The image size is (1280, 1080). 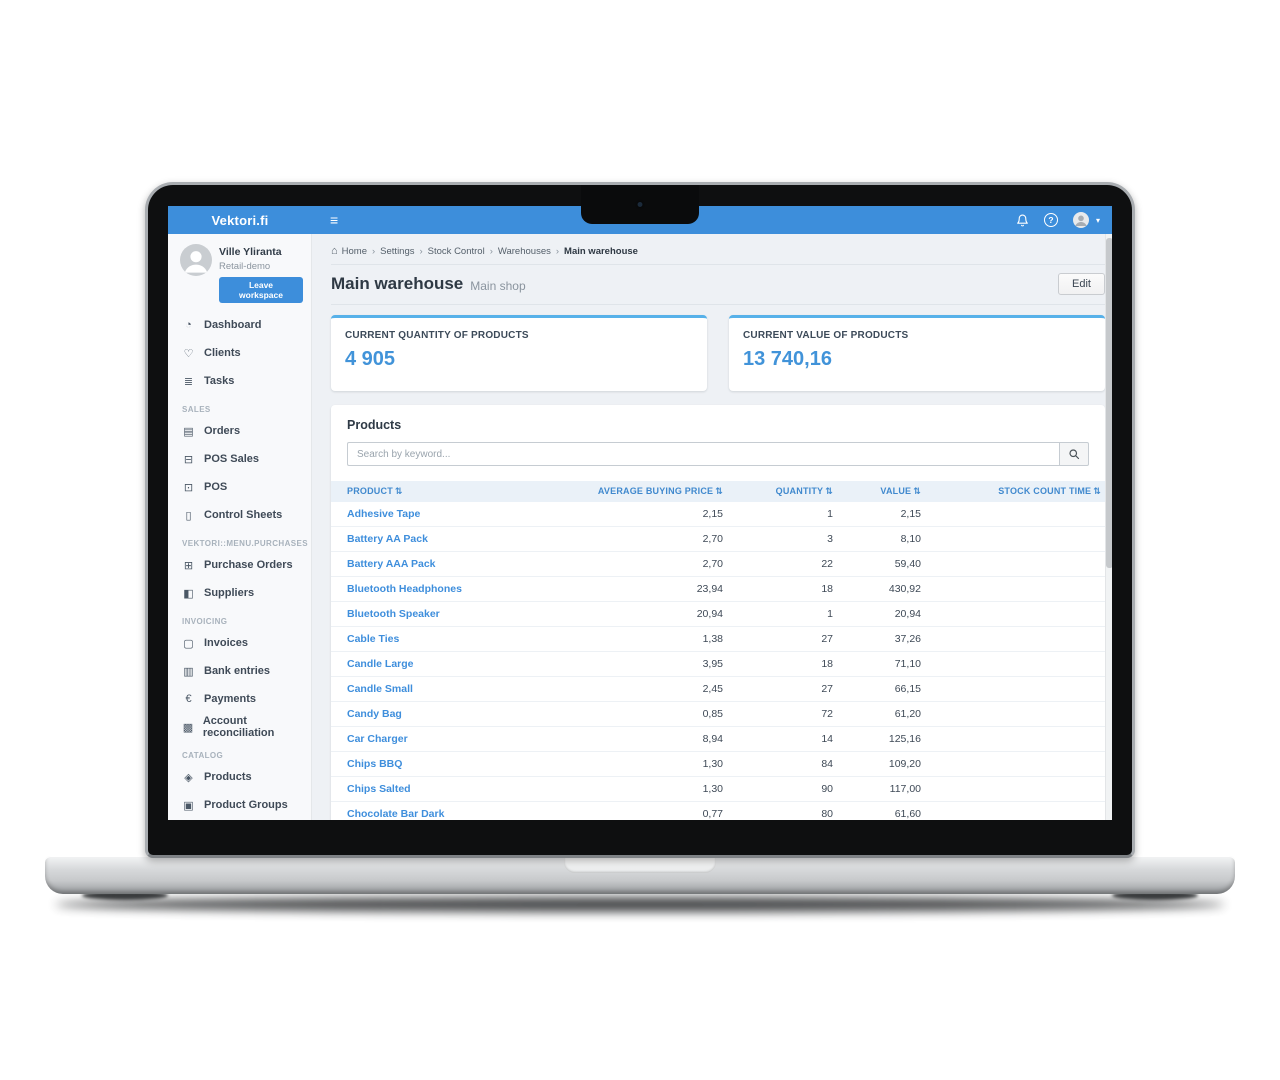 I want to click on breadcrumb-link: Warehouses, so click(x=524, y=251).